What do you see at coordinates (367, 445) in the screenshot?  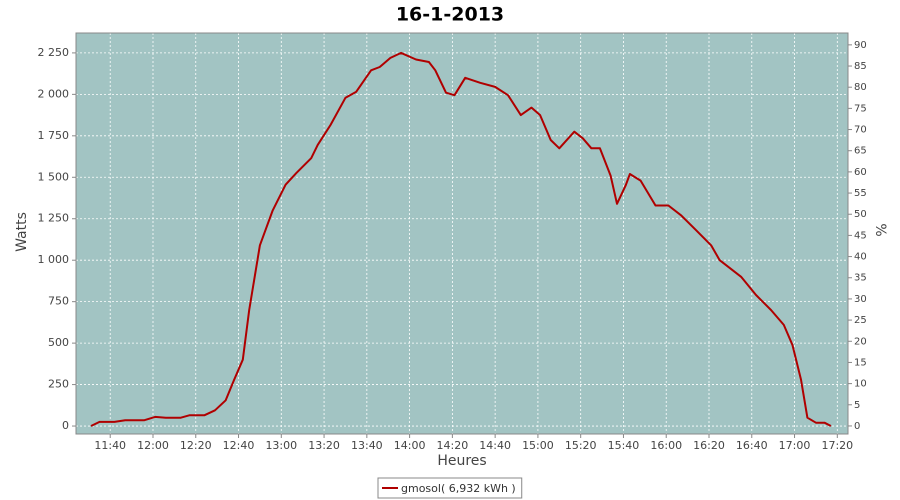 I see `x-tick-label: 13:40` at bounding box center [367, 445].